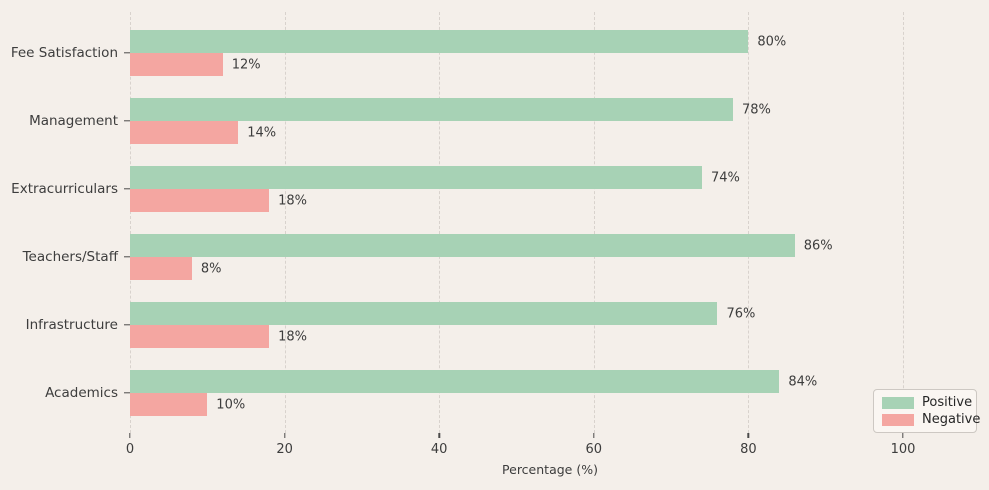 The width and height of the screenshot is (989, 490). Describe the element at coordinates (246, 64) in the screenshot. I see `value-label-negative: 12%` at that location.